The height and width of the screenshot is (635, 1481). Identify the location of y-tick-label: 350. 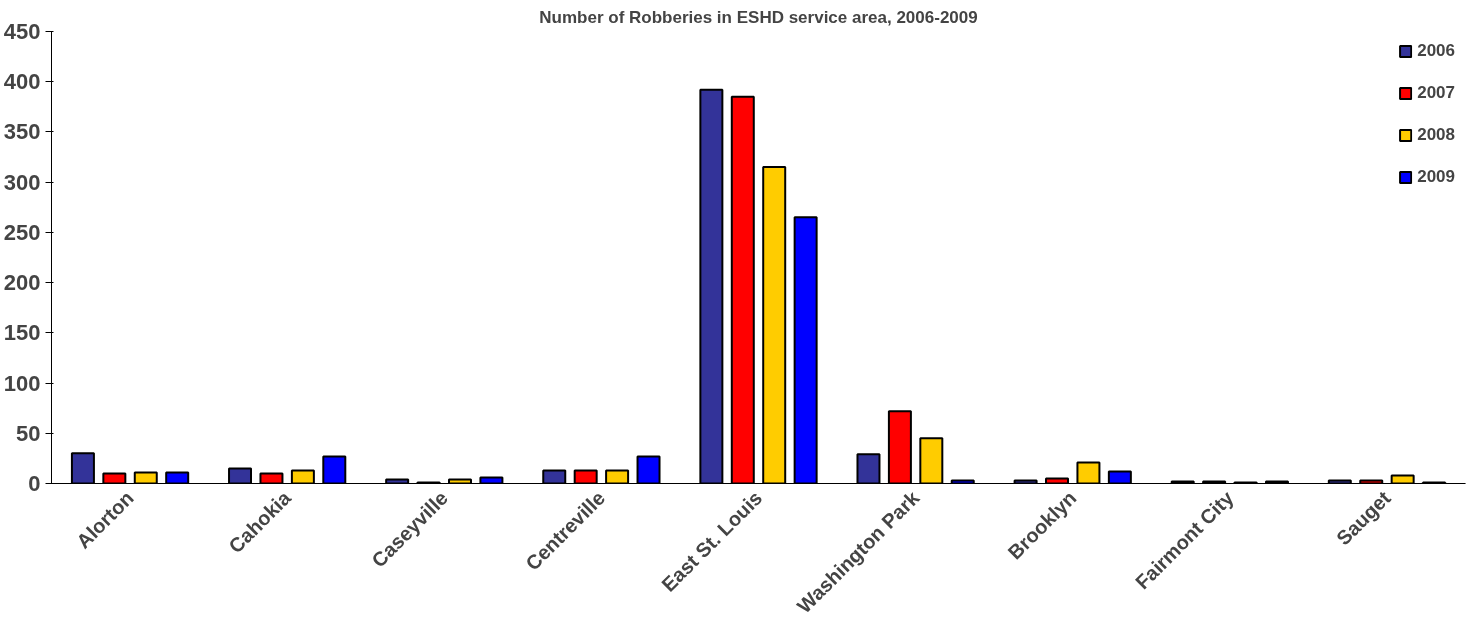
(22, 132).